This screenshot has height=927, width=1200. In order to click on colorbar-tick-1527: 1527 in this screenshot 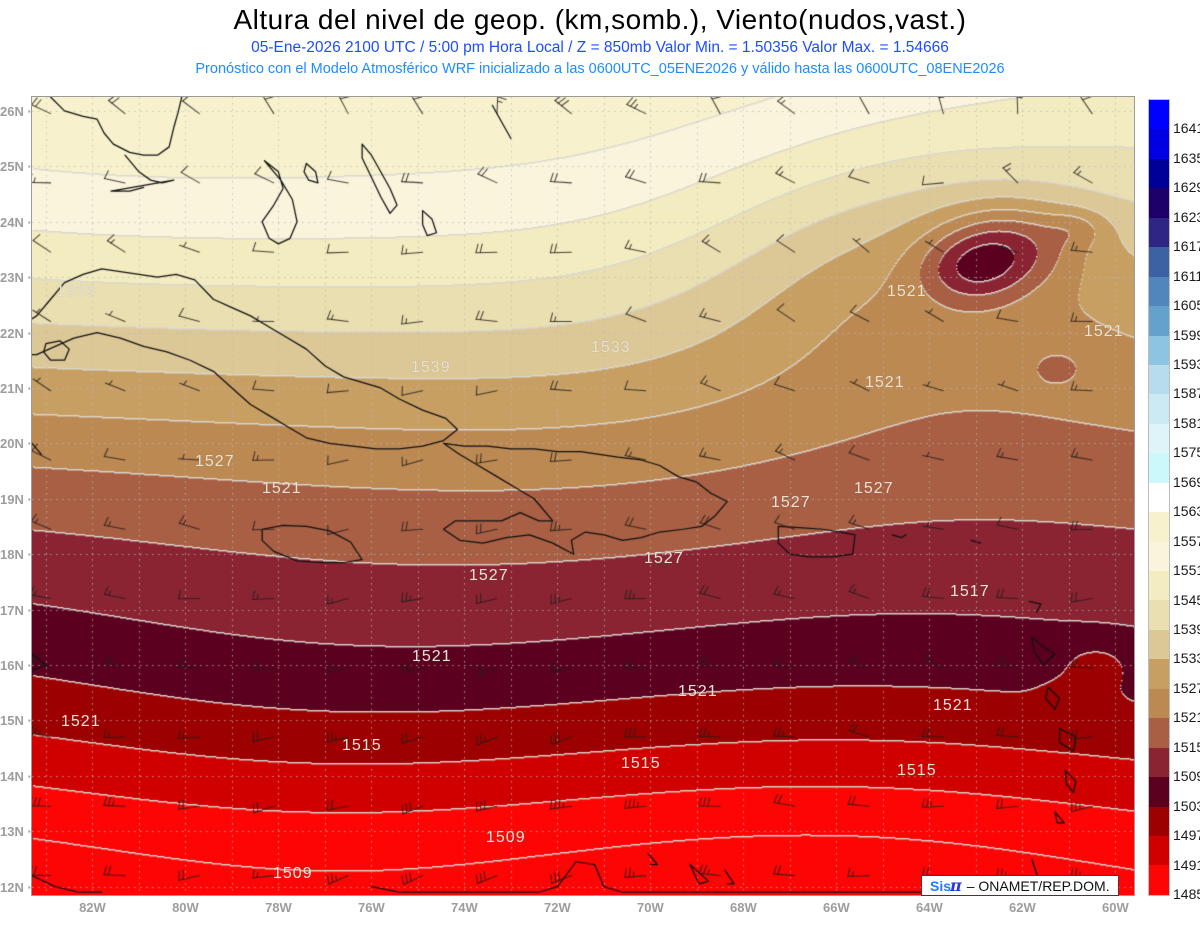, I will do `click(1186, 687)`.